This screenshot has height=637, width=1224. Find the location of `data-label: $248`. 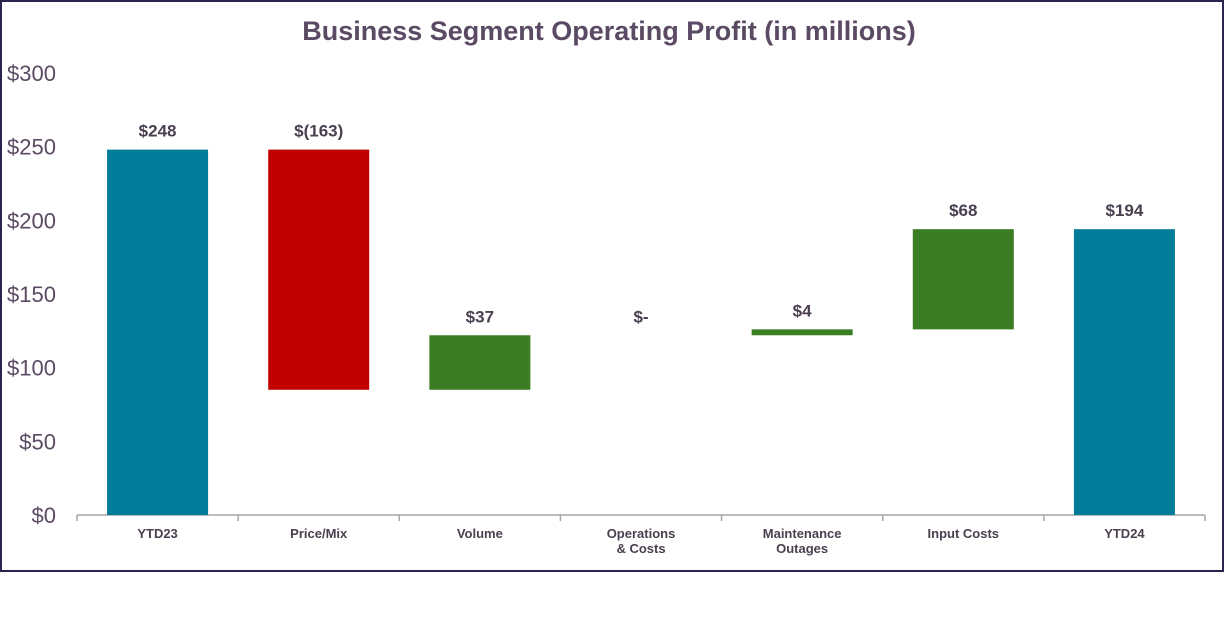

data-label: $248 is located at coordinates (158, 131).